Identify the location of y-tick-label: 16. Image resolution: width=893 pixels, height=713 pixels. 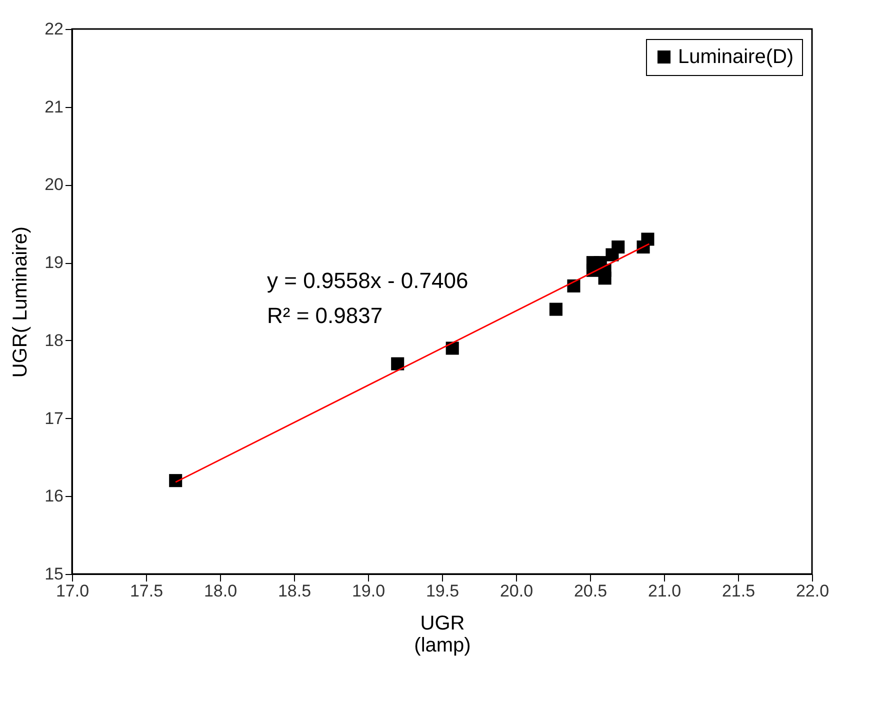
(54, 496).